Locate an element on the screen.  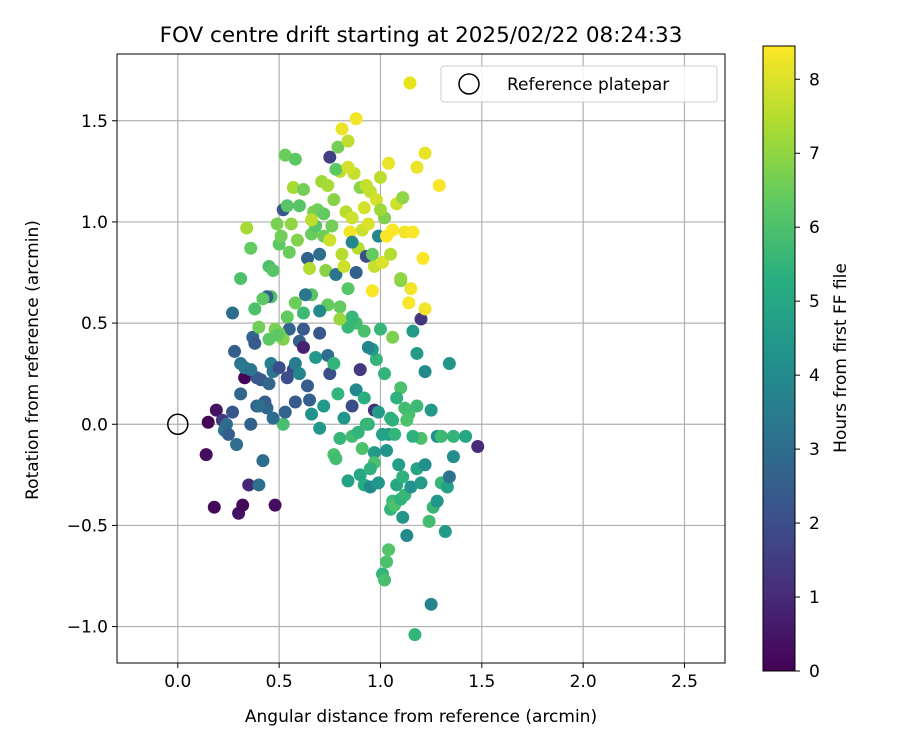
colorbar-tick-label: 2 is located at coordinates (814, 524).